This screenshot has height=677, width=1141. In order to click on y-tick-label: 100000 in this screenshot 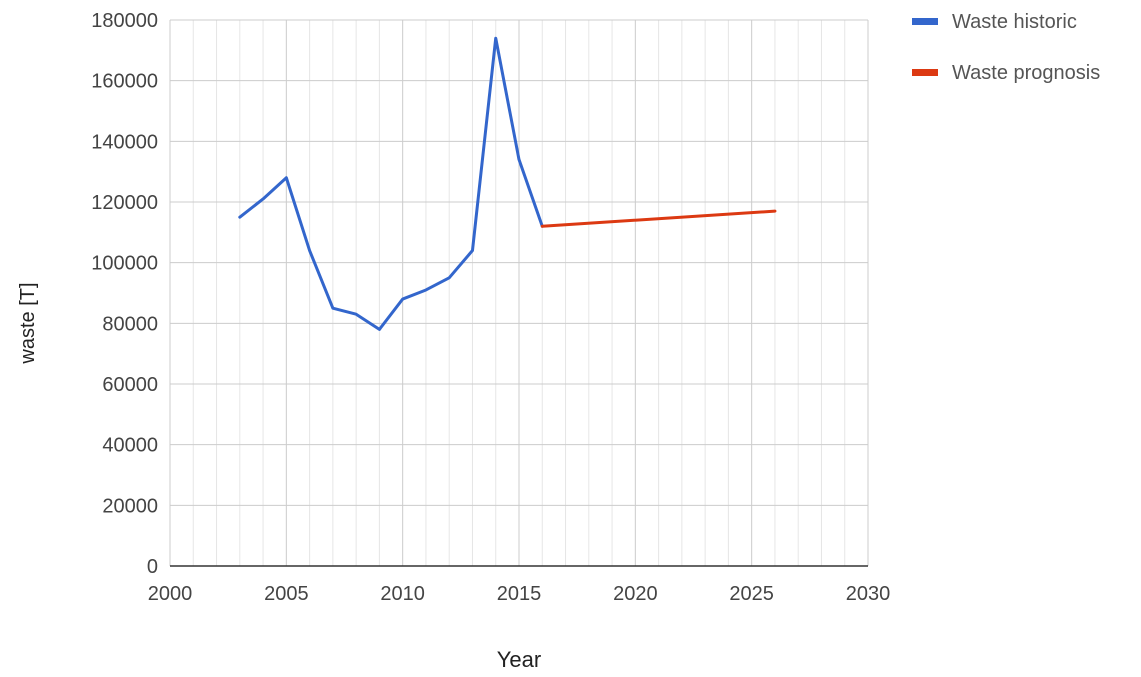, I will do `click(124, 264)`.